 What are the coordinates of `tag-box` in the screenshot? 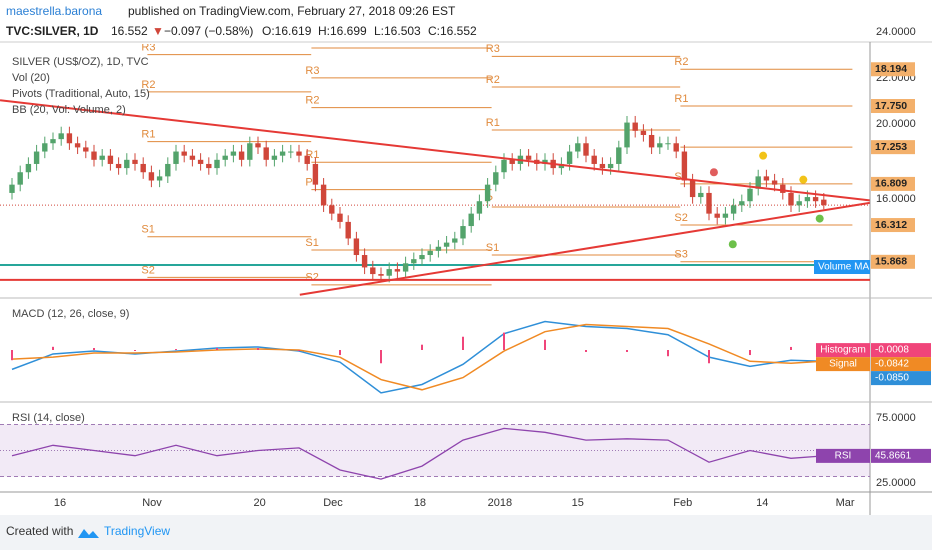 It's located at (901, 364).